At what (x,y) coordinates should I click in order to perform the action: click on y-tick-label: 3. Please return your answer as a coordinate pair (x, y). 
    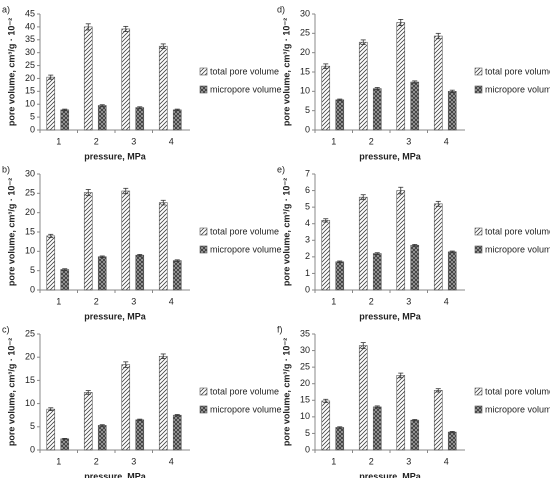
    Looking at the image, I should click on (307, 240).